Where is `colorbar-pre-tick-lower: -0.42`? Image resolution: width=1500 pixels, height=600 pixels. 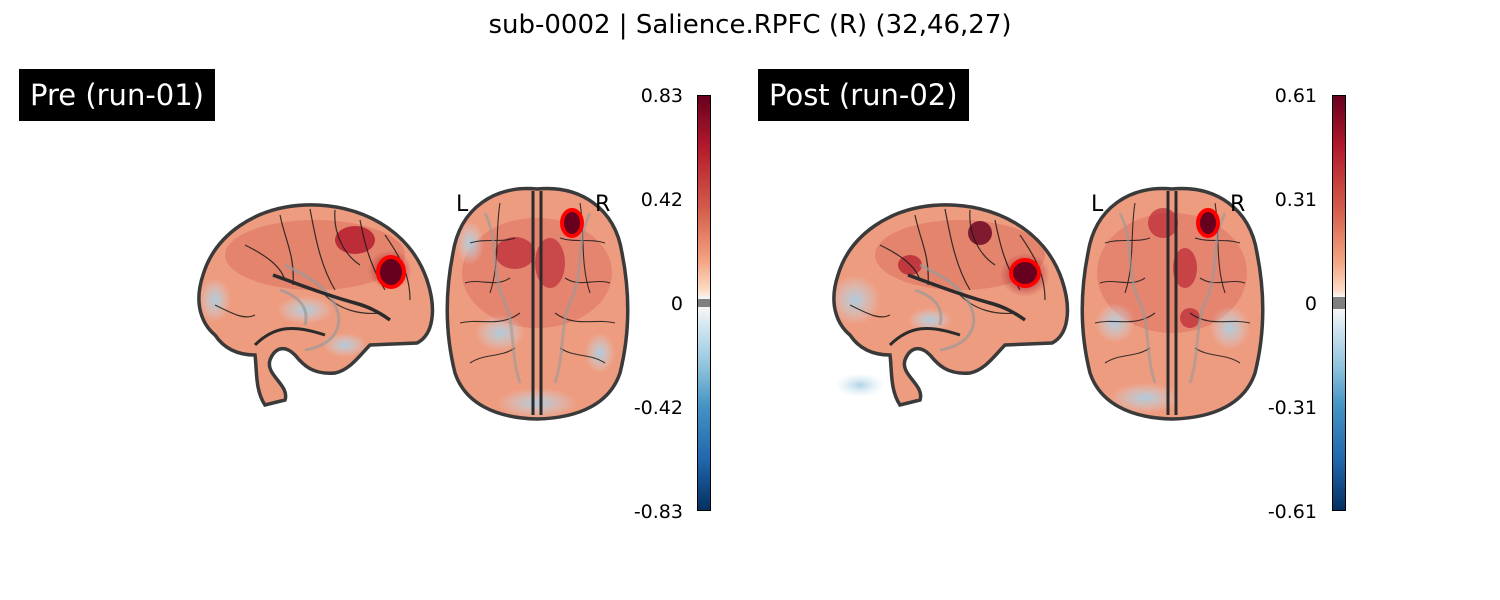
colorbar-pre-tick-lower: -0.42 is located at coordinates (658, 408).